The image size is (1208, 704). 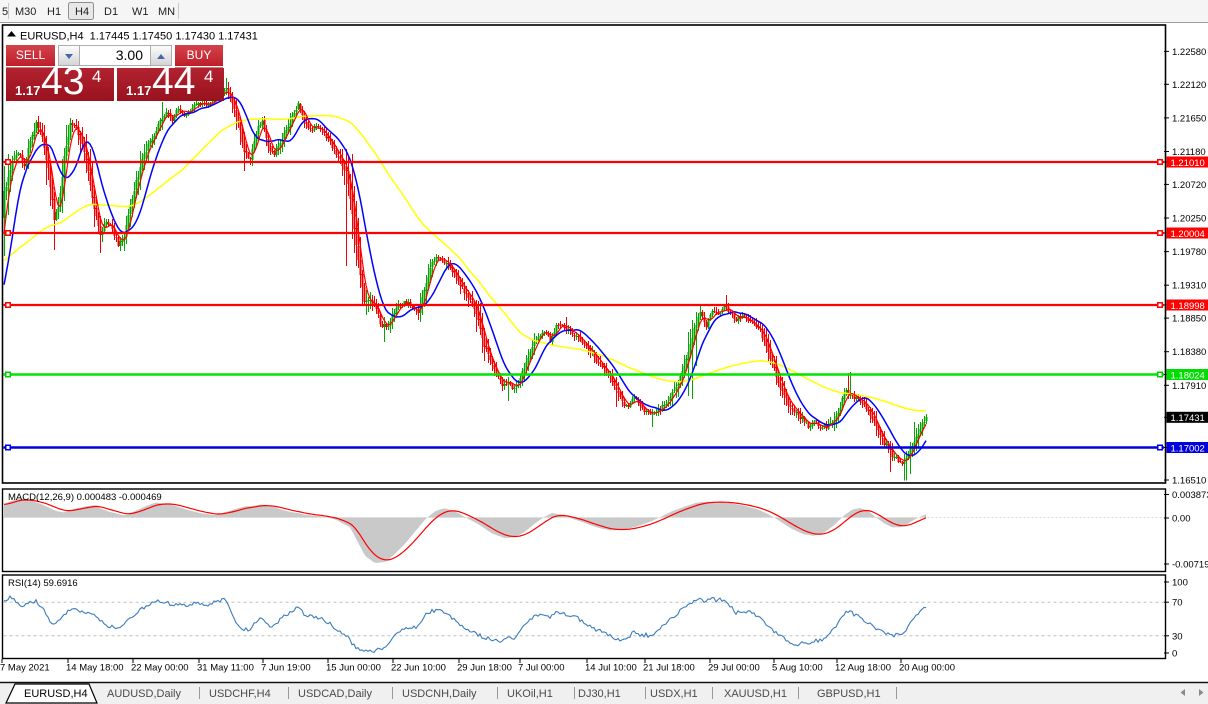 What do you see at coordinates (1189, 152) in the screenshot?
I see `svg-text: 1.21180` at bounding box center [1189, 152].